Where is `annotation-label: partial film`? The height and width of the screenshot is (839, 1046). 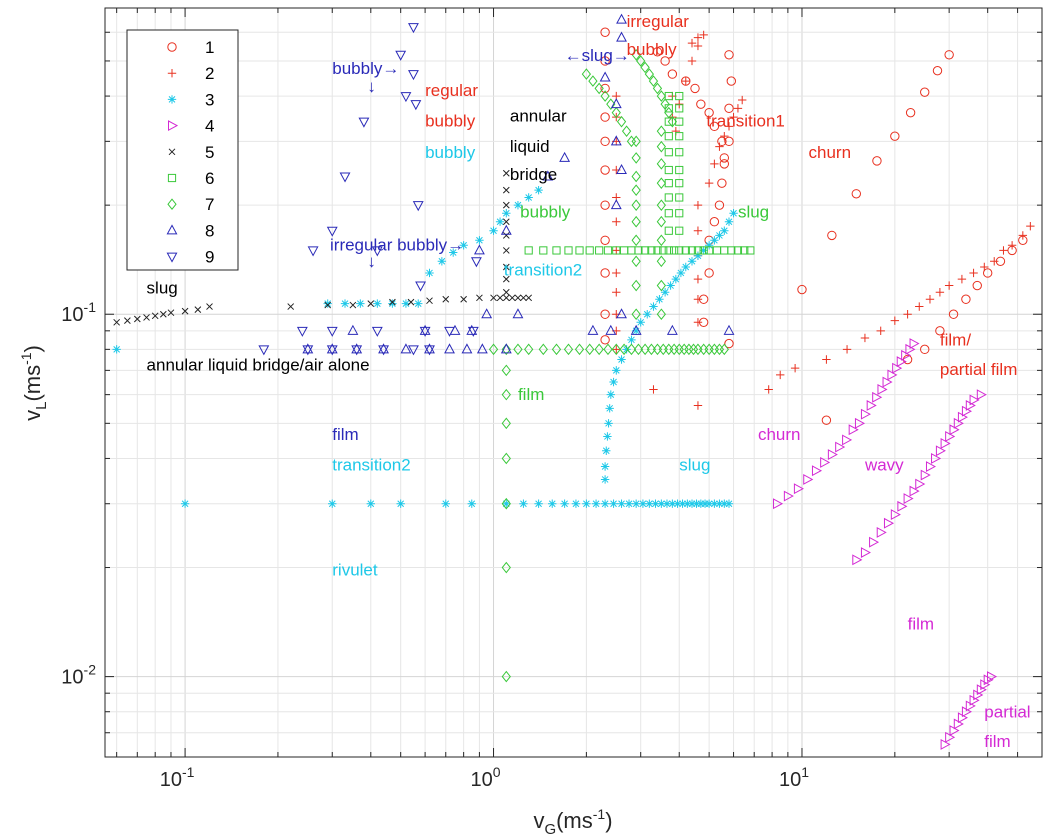
annotation-label: partial film is located at coordinates (978, 369).